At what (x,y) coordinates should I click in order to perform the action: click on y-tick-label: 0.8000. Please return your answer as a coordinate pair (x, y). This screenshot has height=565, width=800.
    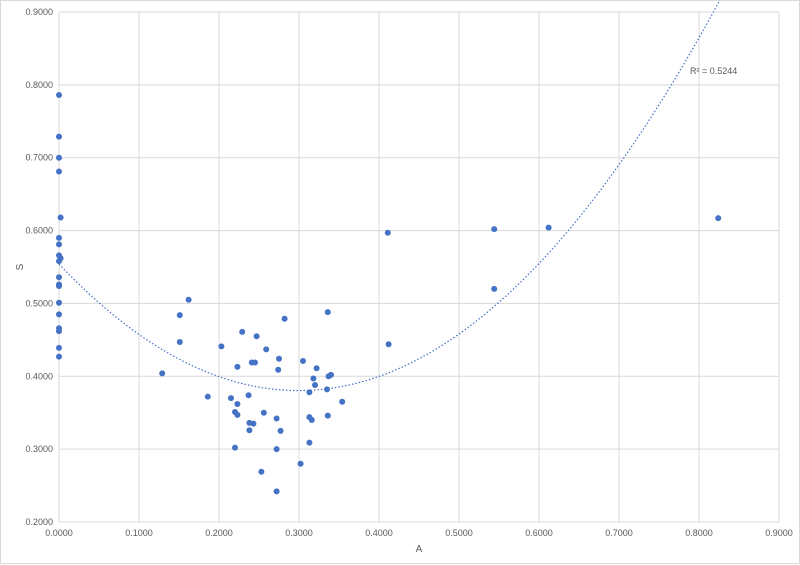
    Looking at the image, I should click on (39, 85).